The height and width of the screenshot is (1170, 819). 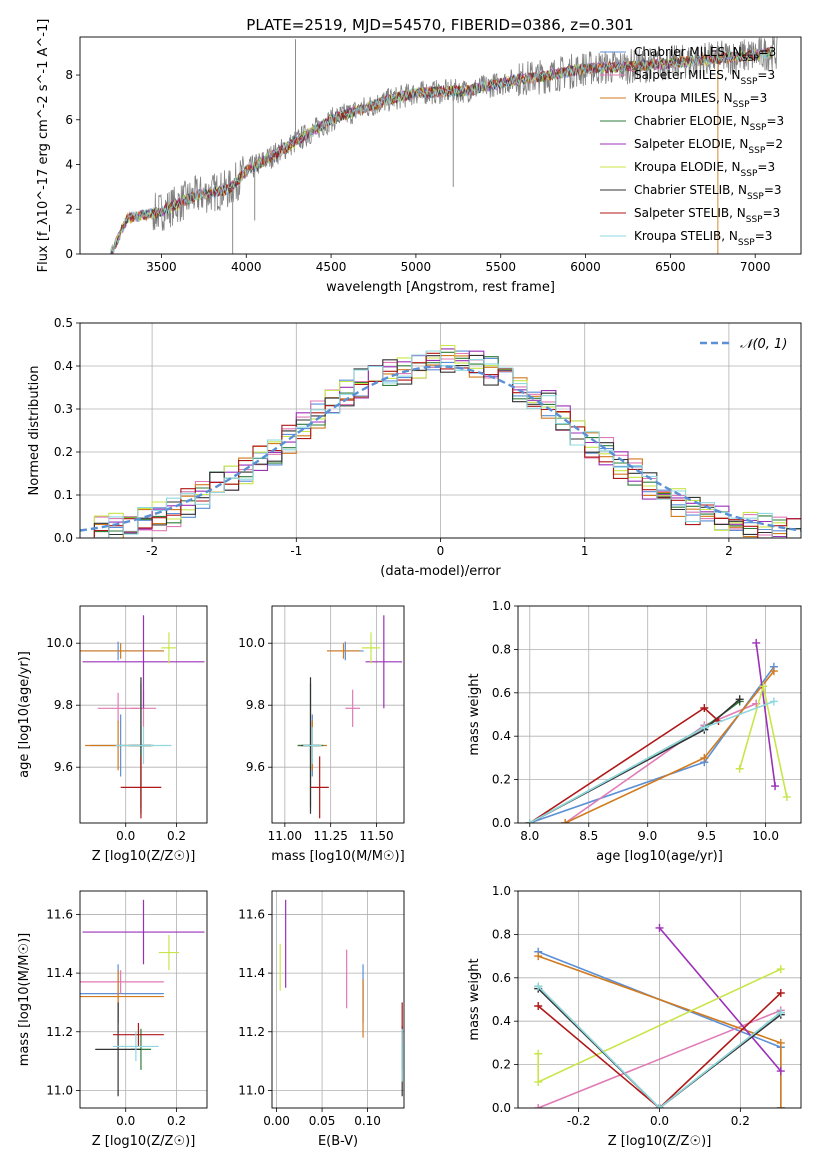 What do you see at coordinates (440, 287) in the screenshot?
I see `x-axis-label: wavelength [Angstrom, rest frame]` at bounding box center [440, 287].